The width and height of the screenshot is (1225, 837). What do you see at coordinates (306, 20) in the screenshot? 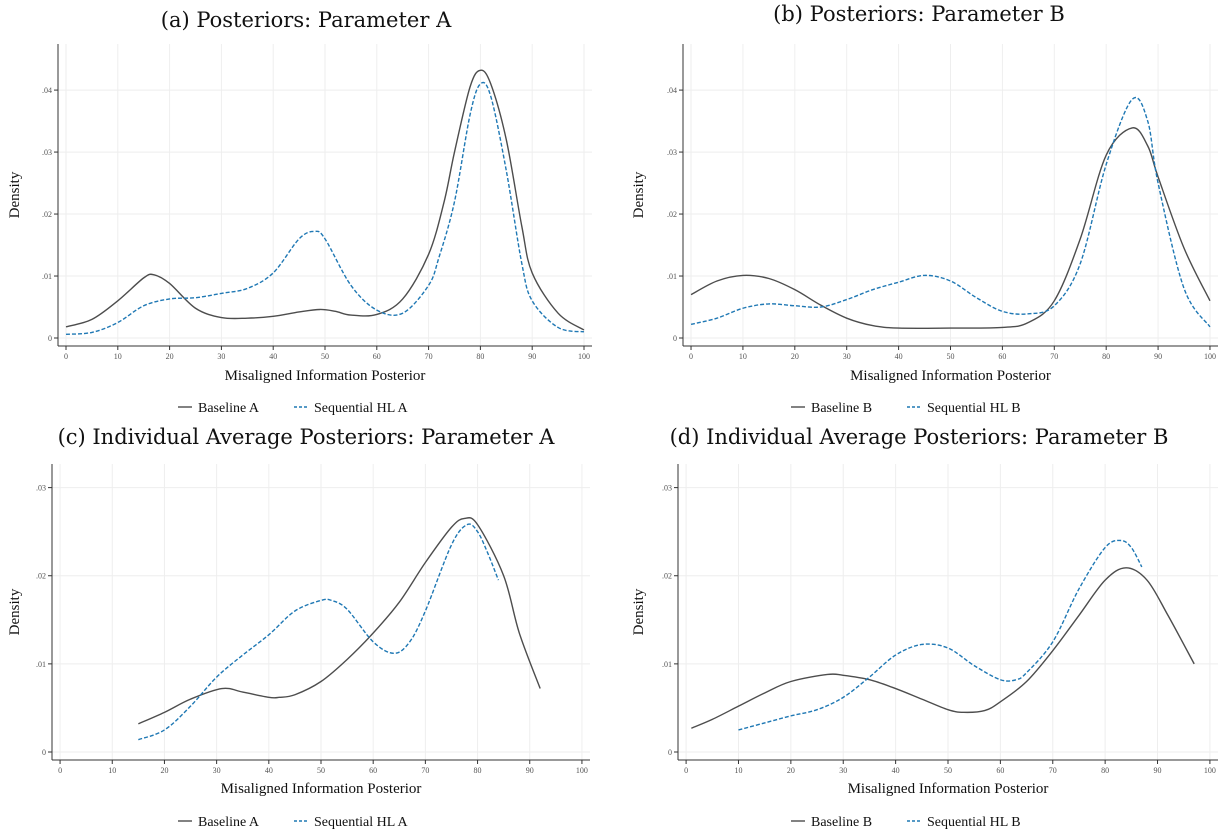
I see `chart-title: (a) Posteriors: Parameter A` at bounding box center [306, 20].